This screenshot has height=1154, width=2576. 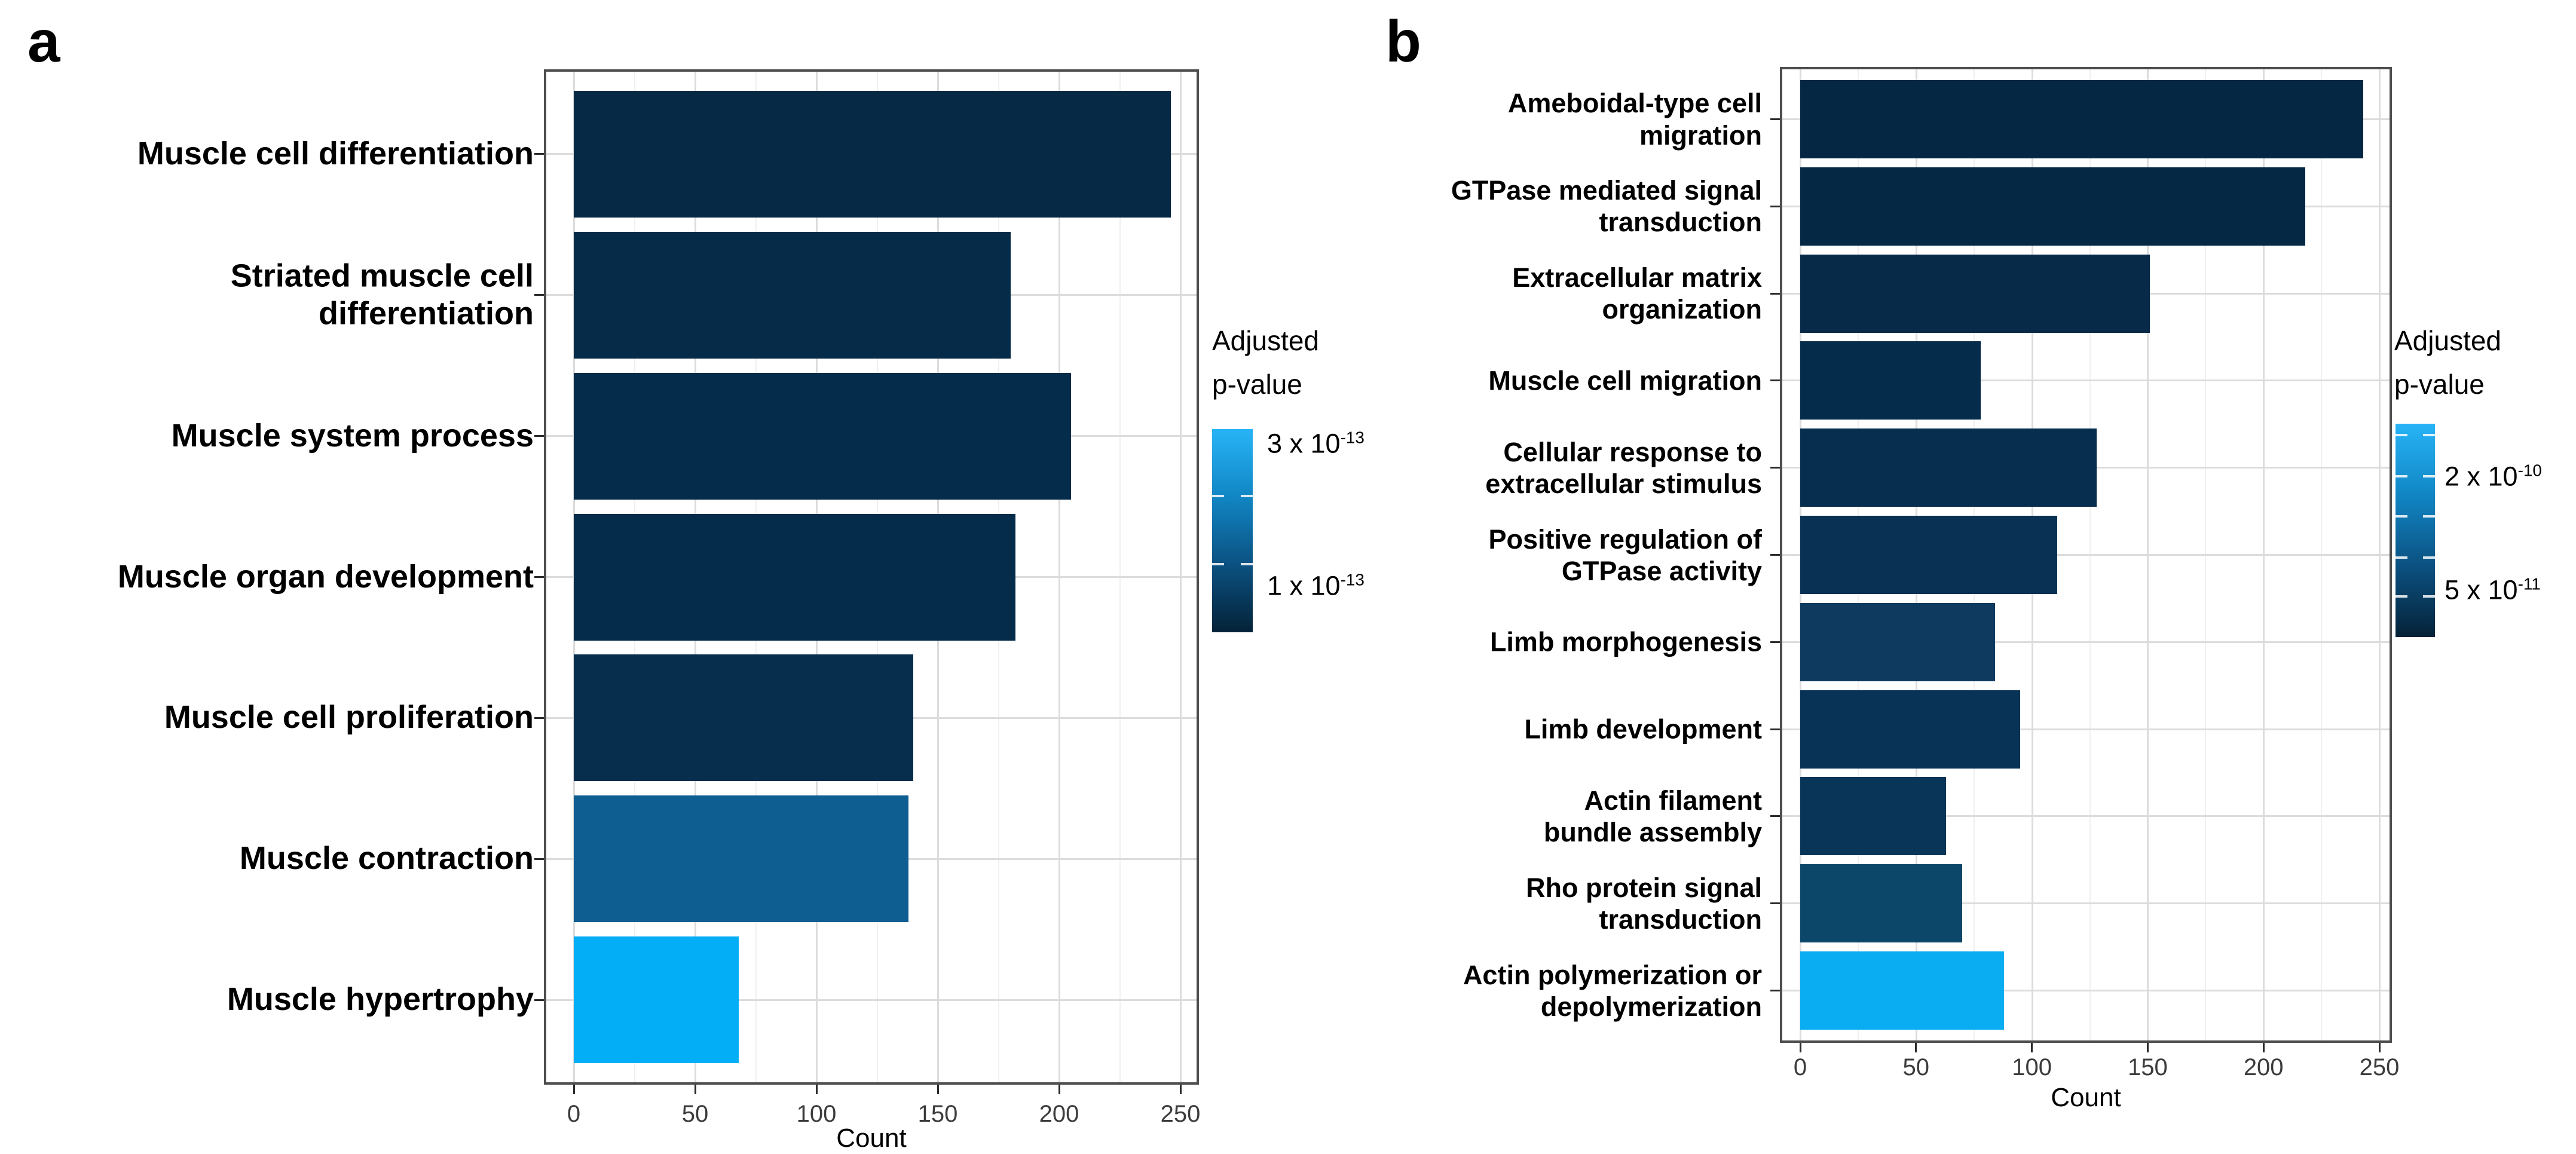 I want to click on y-axis-label: Extracellular matrix organization, so click(x=1637, y=293).